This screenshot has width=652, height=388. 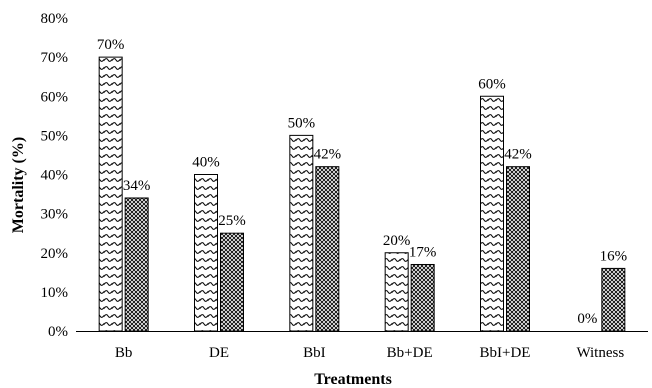 I want to click on data-label: 70%, so click(x=111, y=45).